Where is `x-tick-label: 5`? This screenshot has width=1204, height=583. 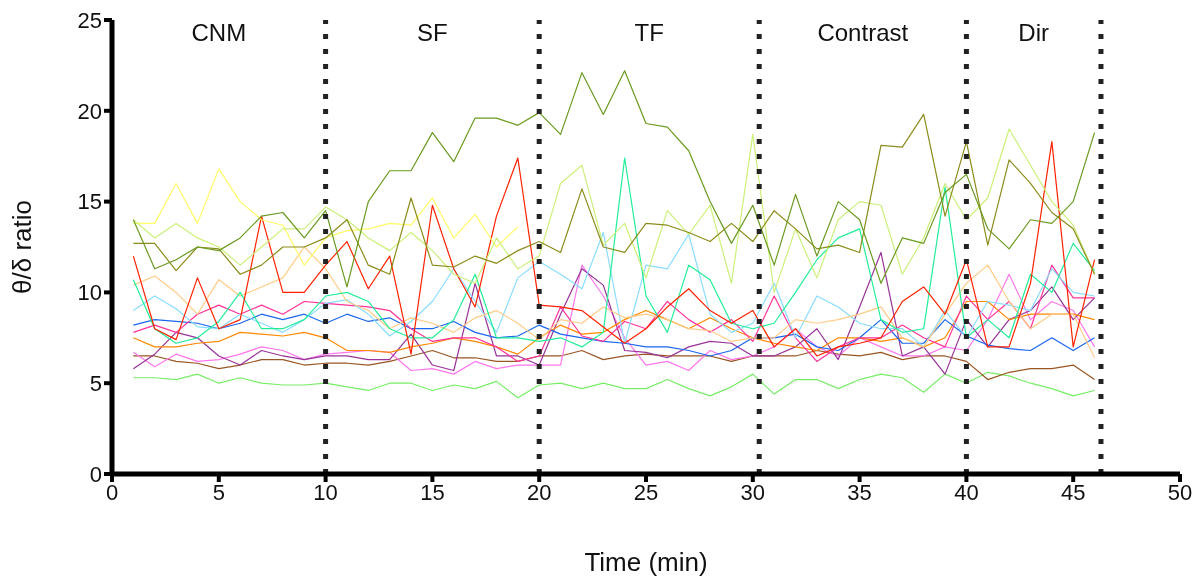 x-tick-label: 5 is located at coordinates (218, 492).